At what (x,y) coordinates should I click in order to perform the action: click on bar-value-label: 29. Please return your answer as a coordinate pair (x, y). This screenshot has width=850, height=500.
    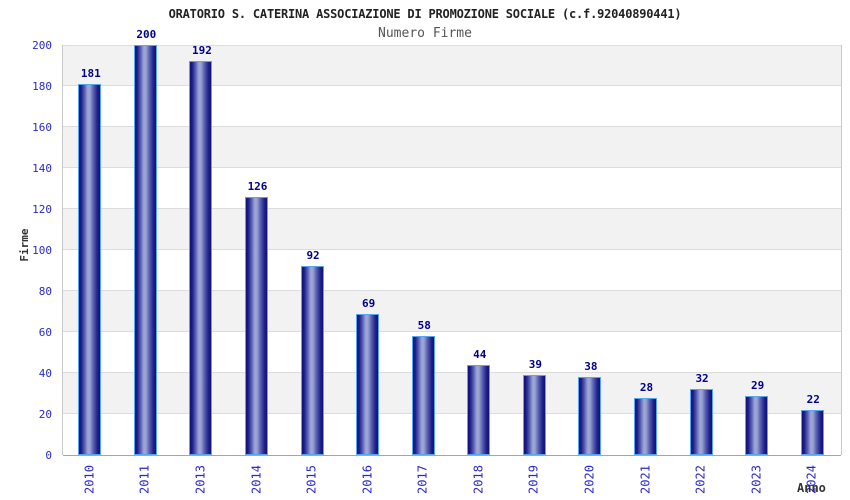
    Looking at the image, I should click on (758, 385).